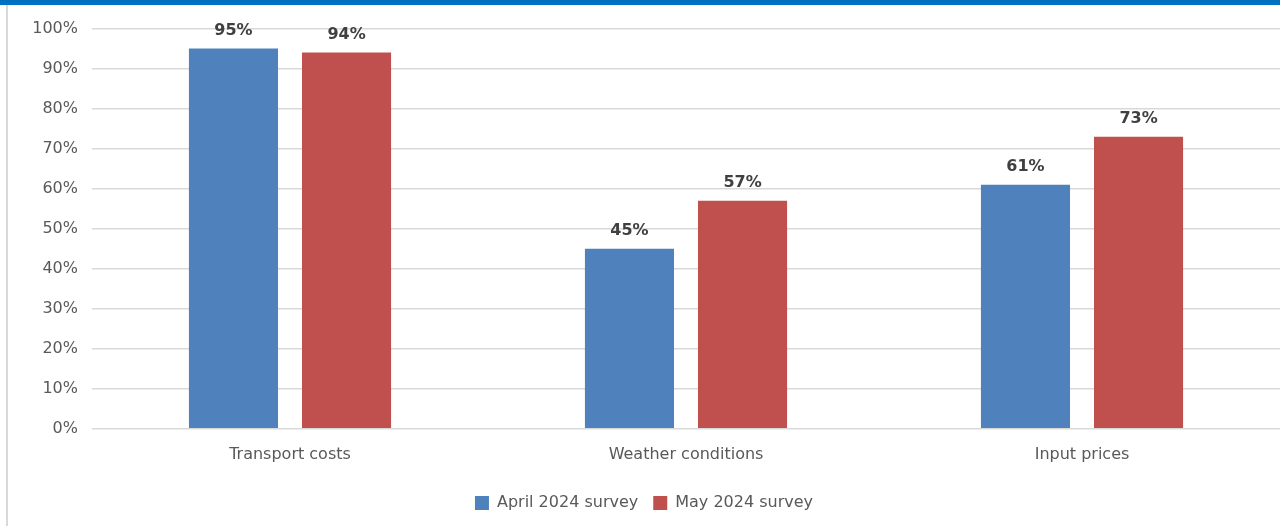 This screenshot has height=526, width=1280. Describe the element at coordinates (1025, 165) in the screenshot. I see `data-label: 61%` at that location.